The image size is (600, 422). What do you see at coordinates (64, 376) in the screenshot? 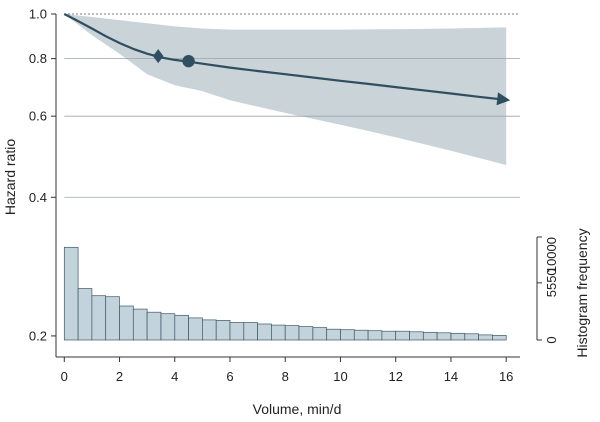
I see `x-tick-label: 0` at bounding box center [64, 376].